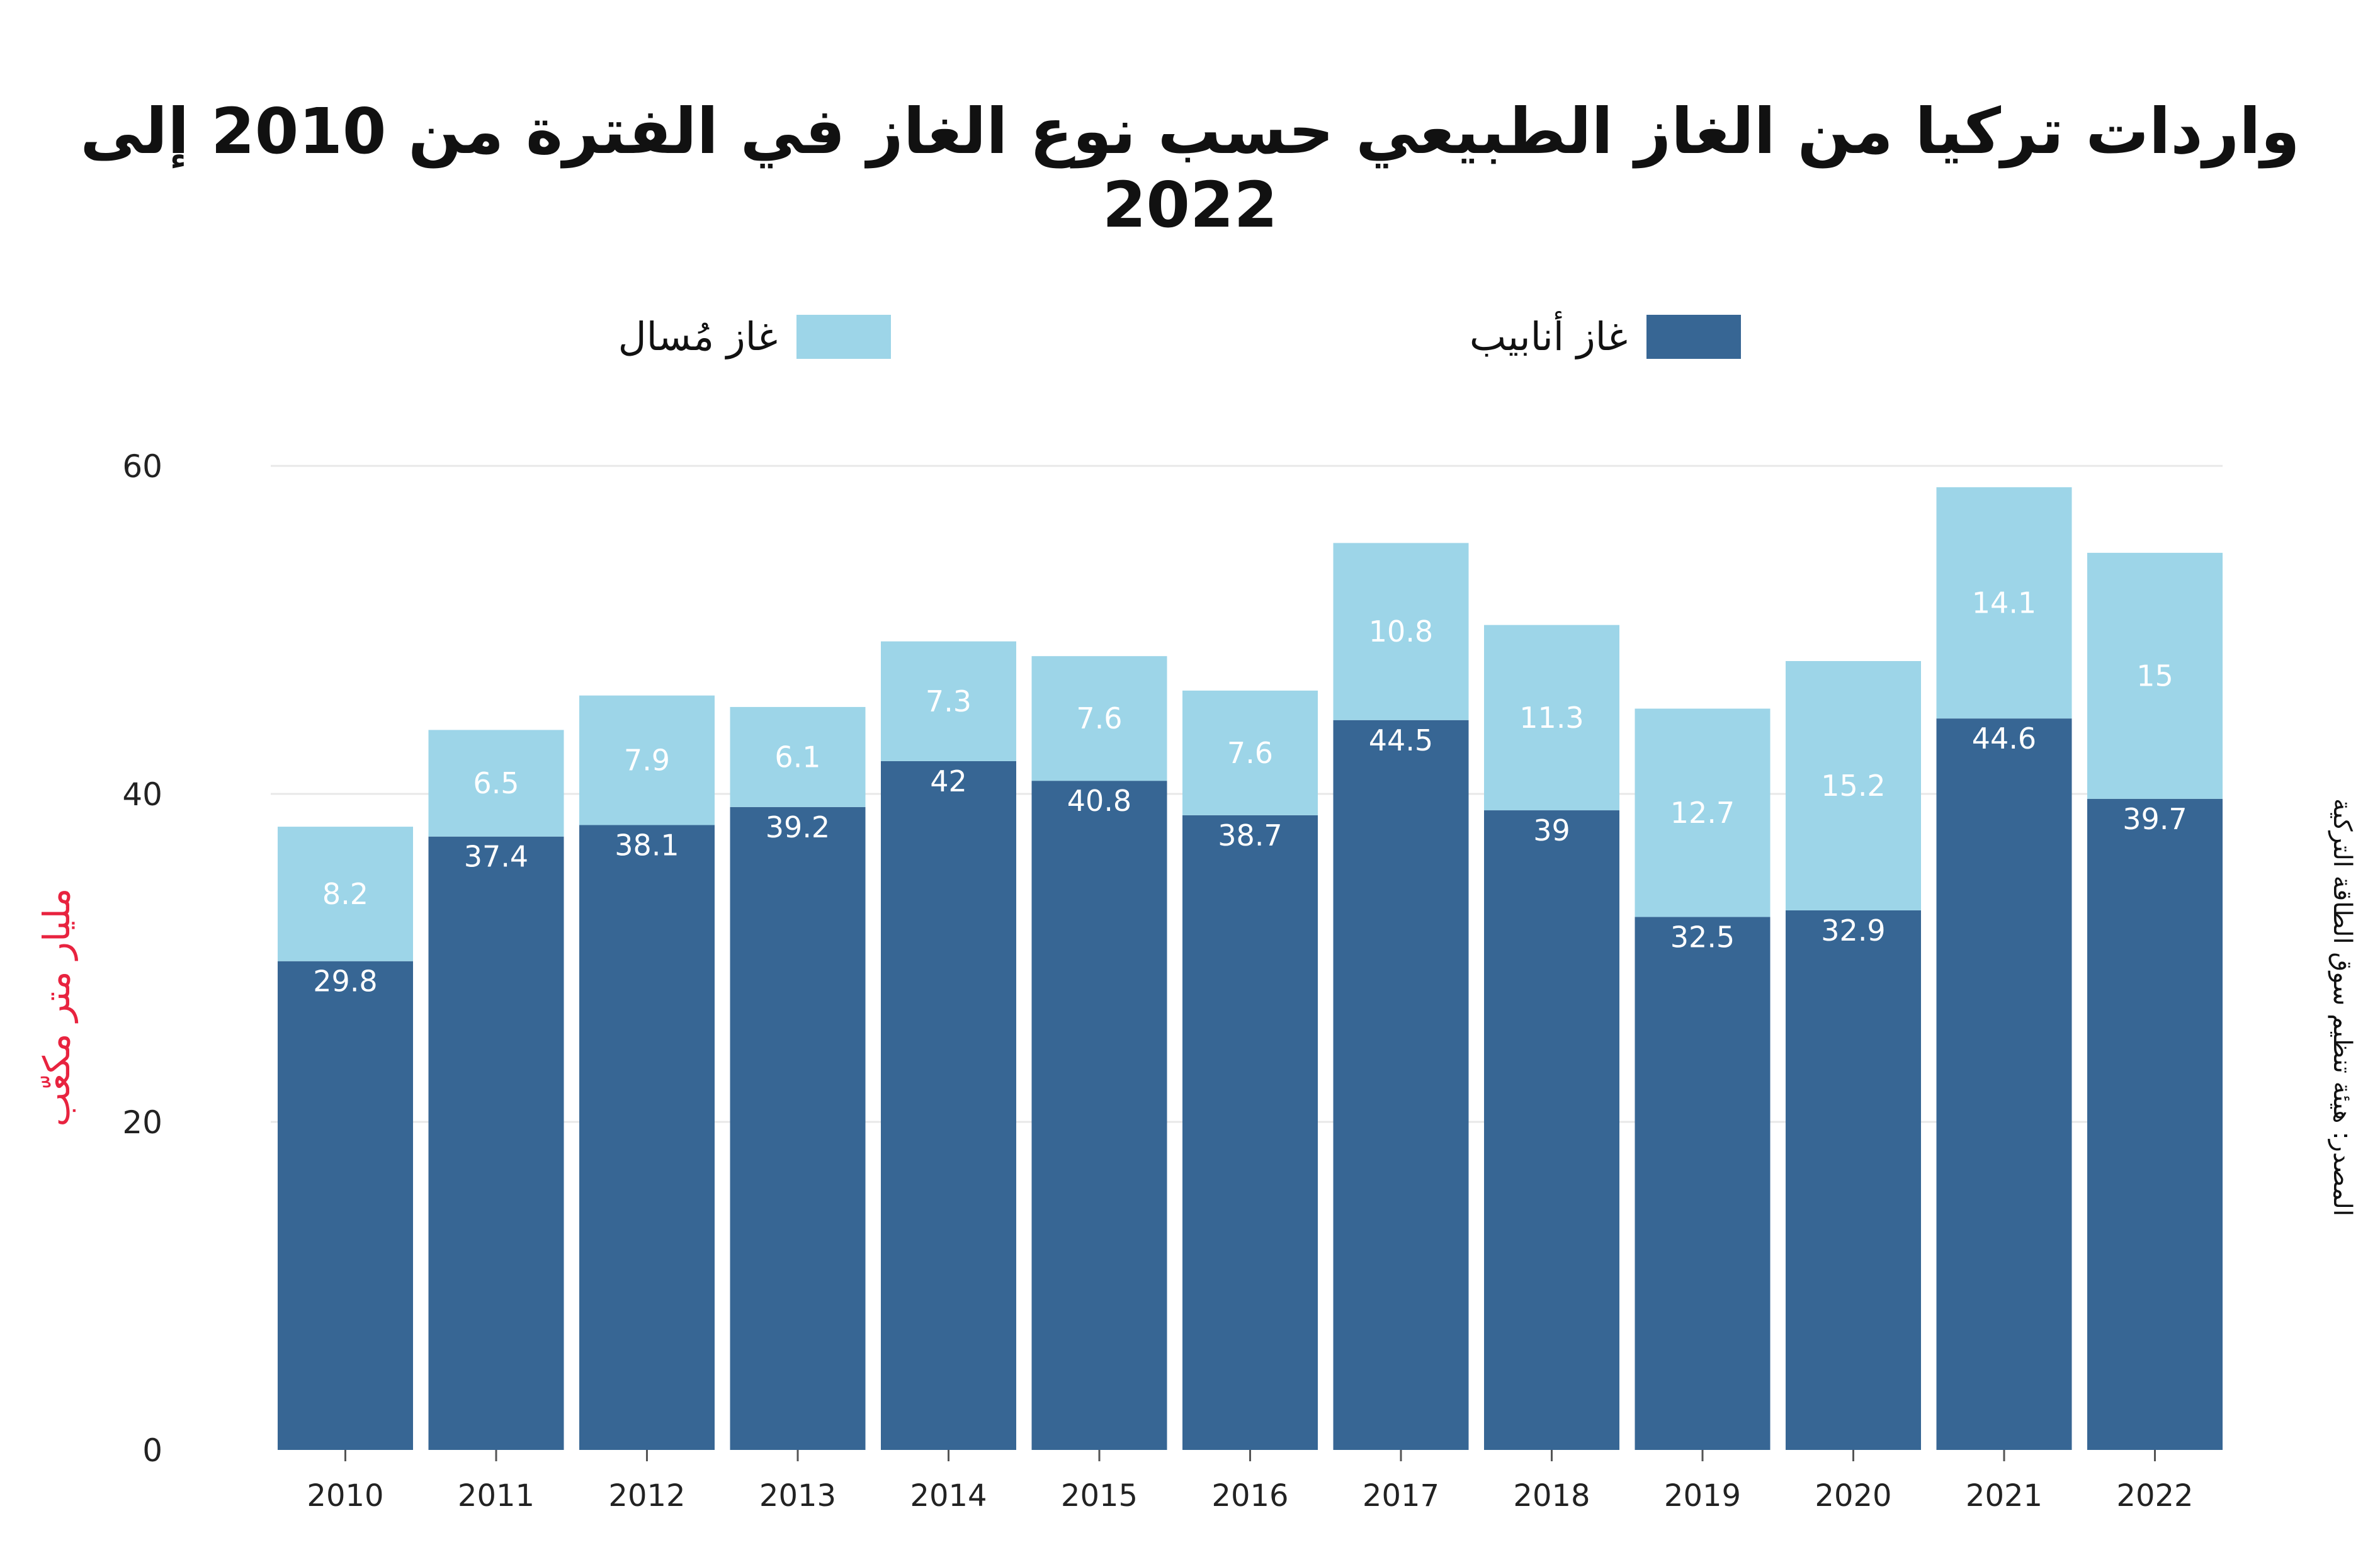 The height and width of the screenshot is (1562, 2380). I want to click on data-label-lng: 7.9, so click(647, 761).